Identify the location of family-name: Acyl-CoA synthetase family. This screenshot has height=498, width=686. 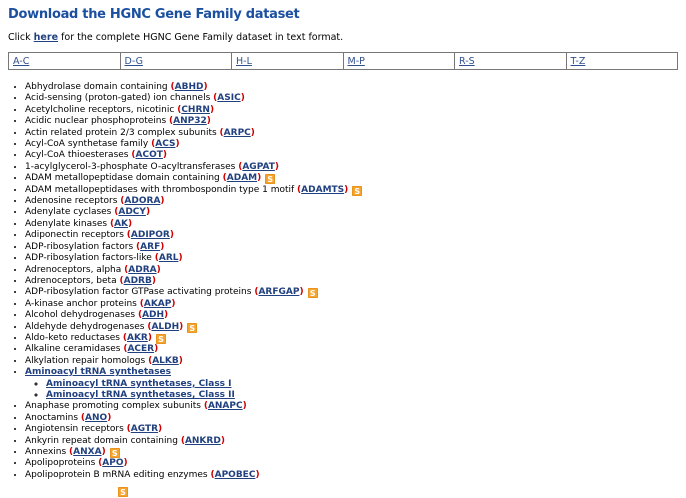
(87, 144).